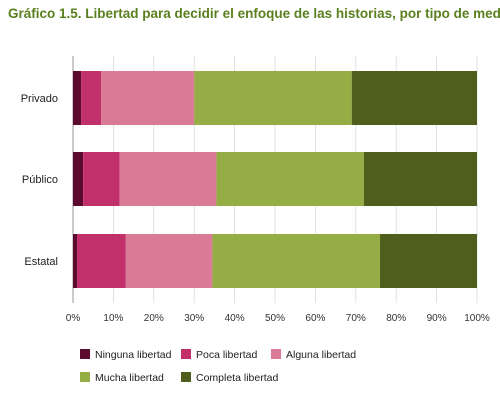  I want to click on x-axis-ticks: 0% 10% 20% 30% 40% 50% 60% 70% 80% 90% 100%, so click(278, 318).